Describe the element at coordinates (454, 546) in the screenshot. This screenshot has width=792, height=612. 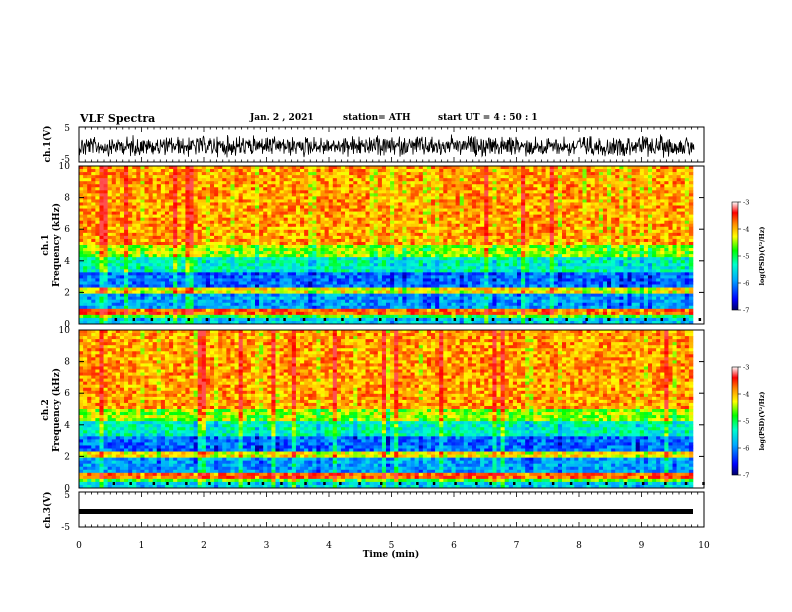
I see `time-tick-label: 6` at that location.